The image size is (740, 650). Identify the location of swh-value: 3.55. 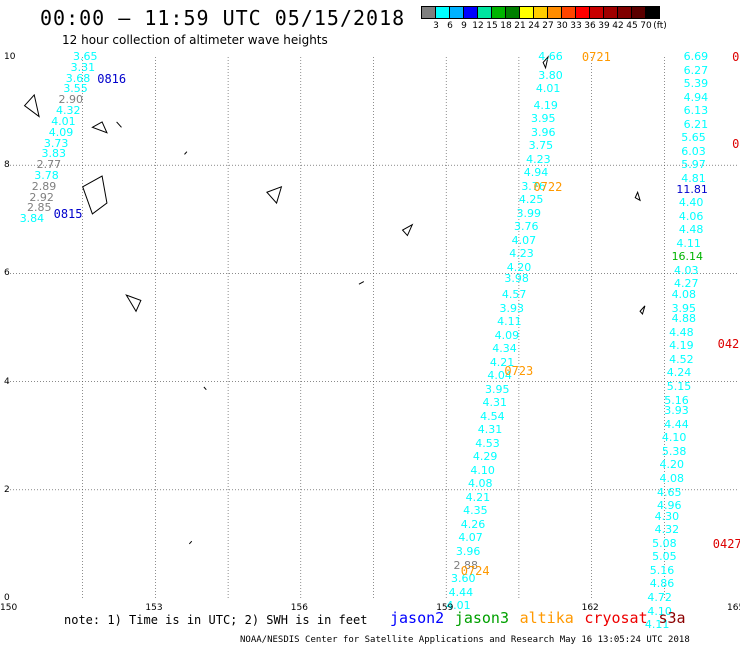
(75, 89).